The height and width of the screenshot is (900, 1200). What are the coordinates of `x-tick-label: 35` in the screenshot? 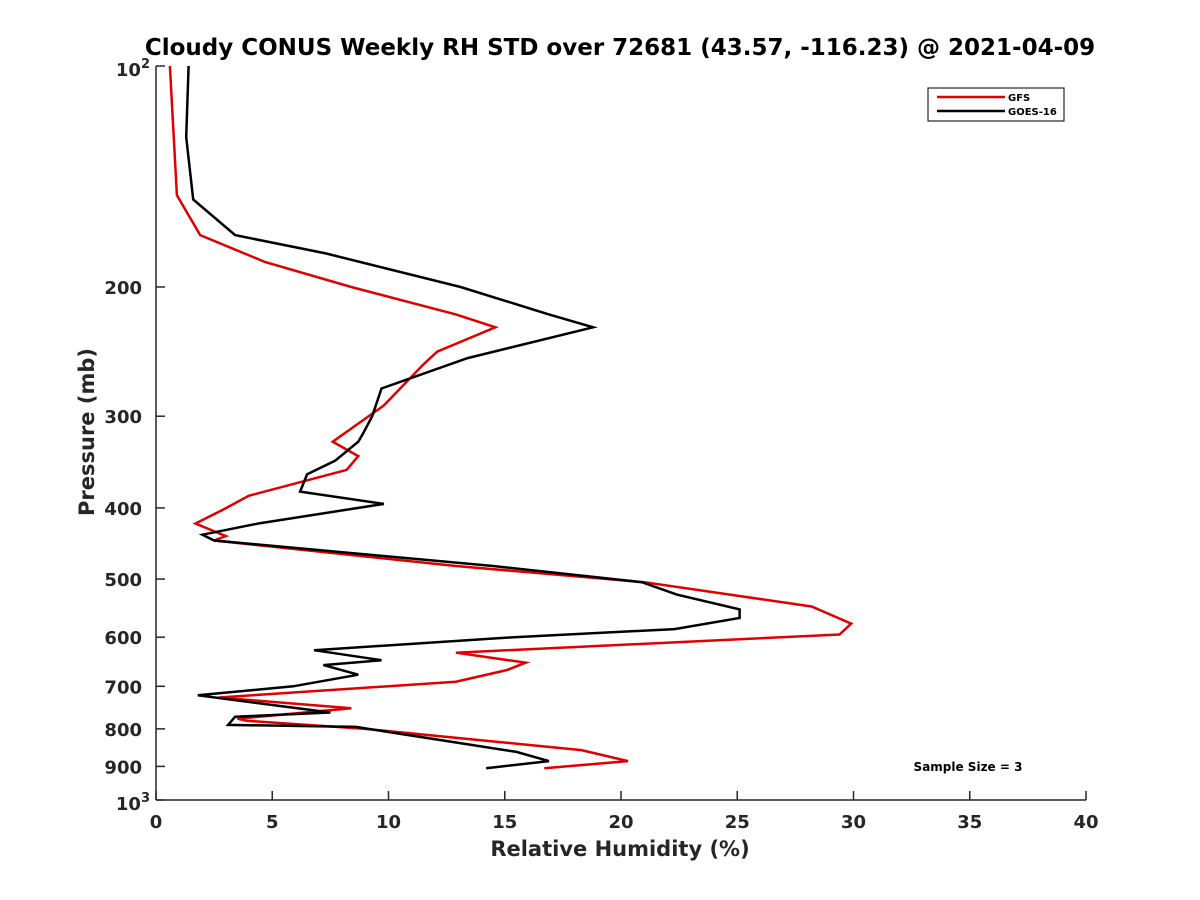 It's located at (969, 822).